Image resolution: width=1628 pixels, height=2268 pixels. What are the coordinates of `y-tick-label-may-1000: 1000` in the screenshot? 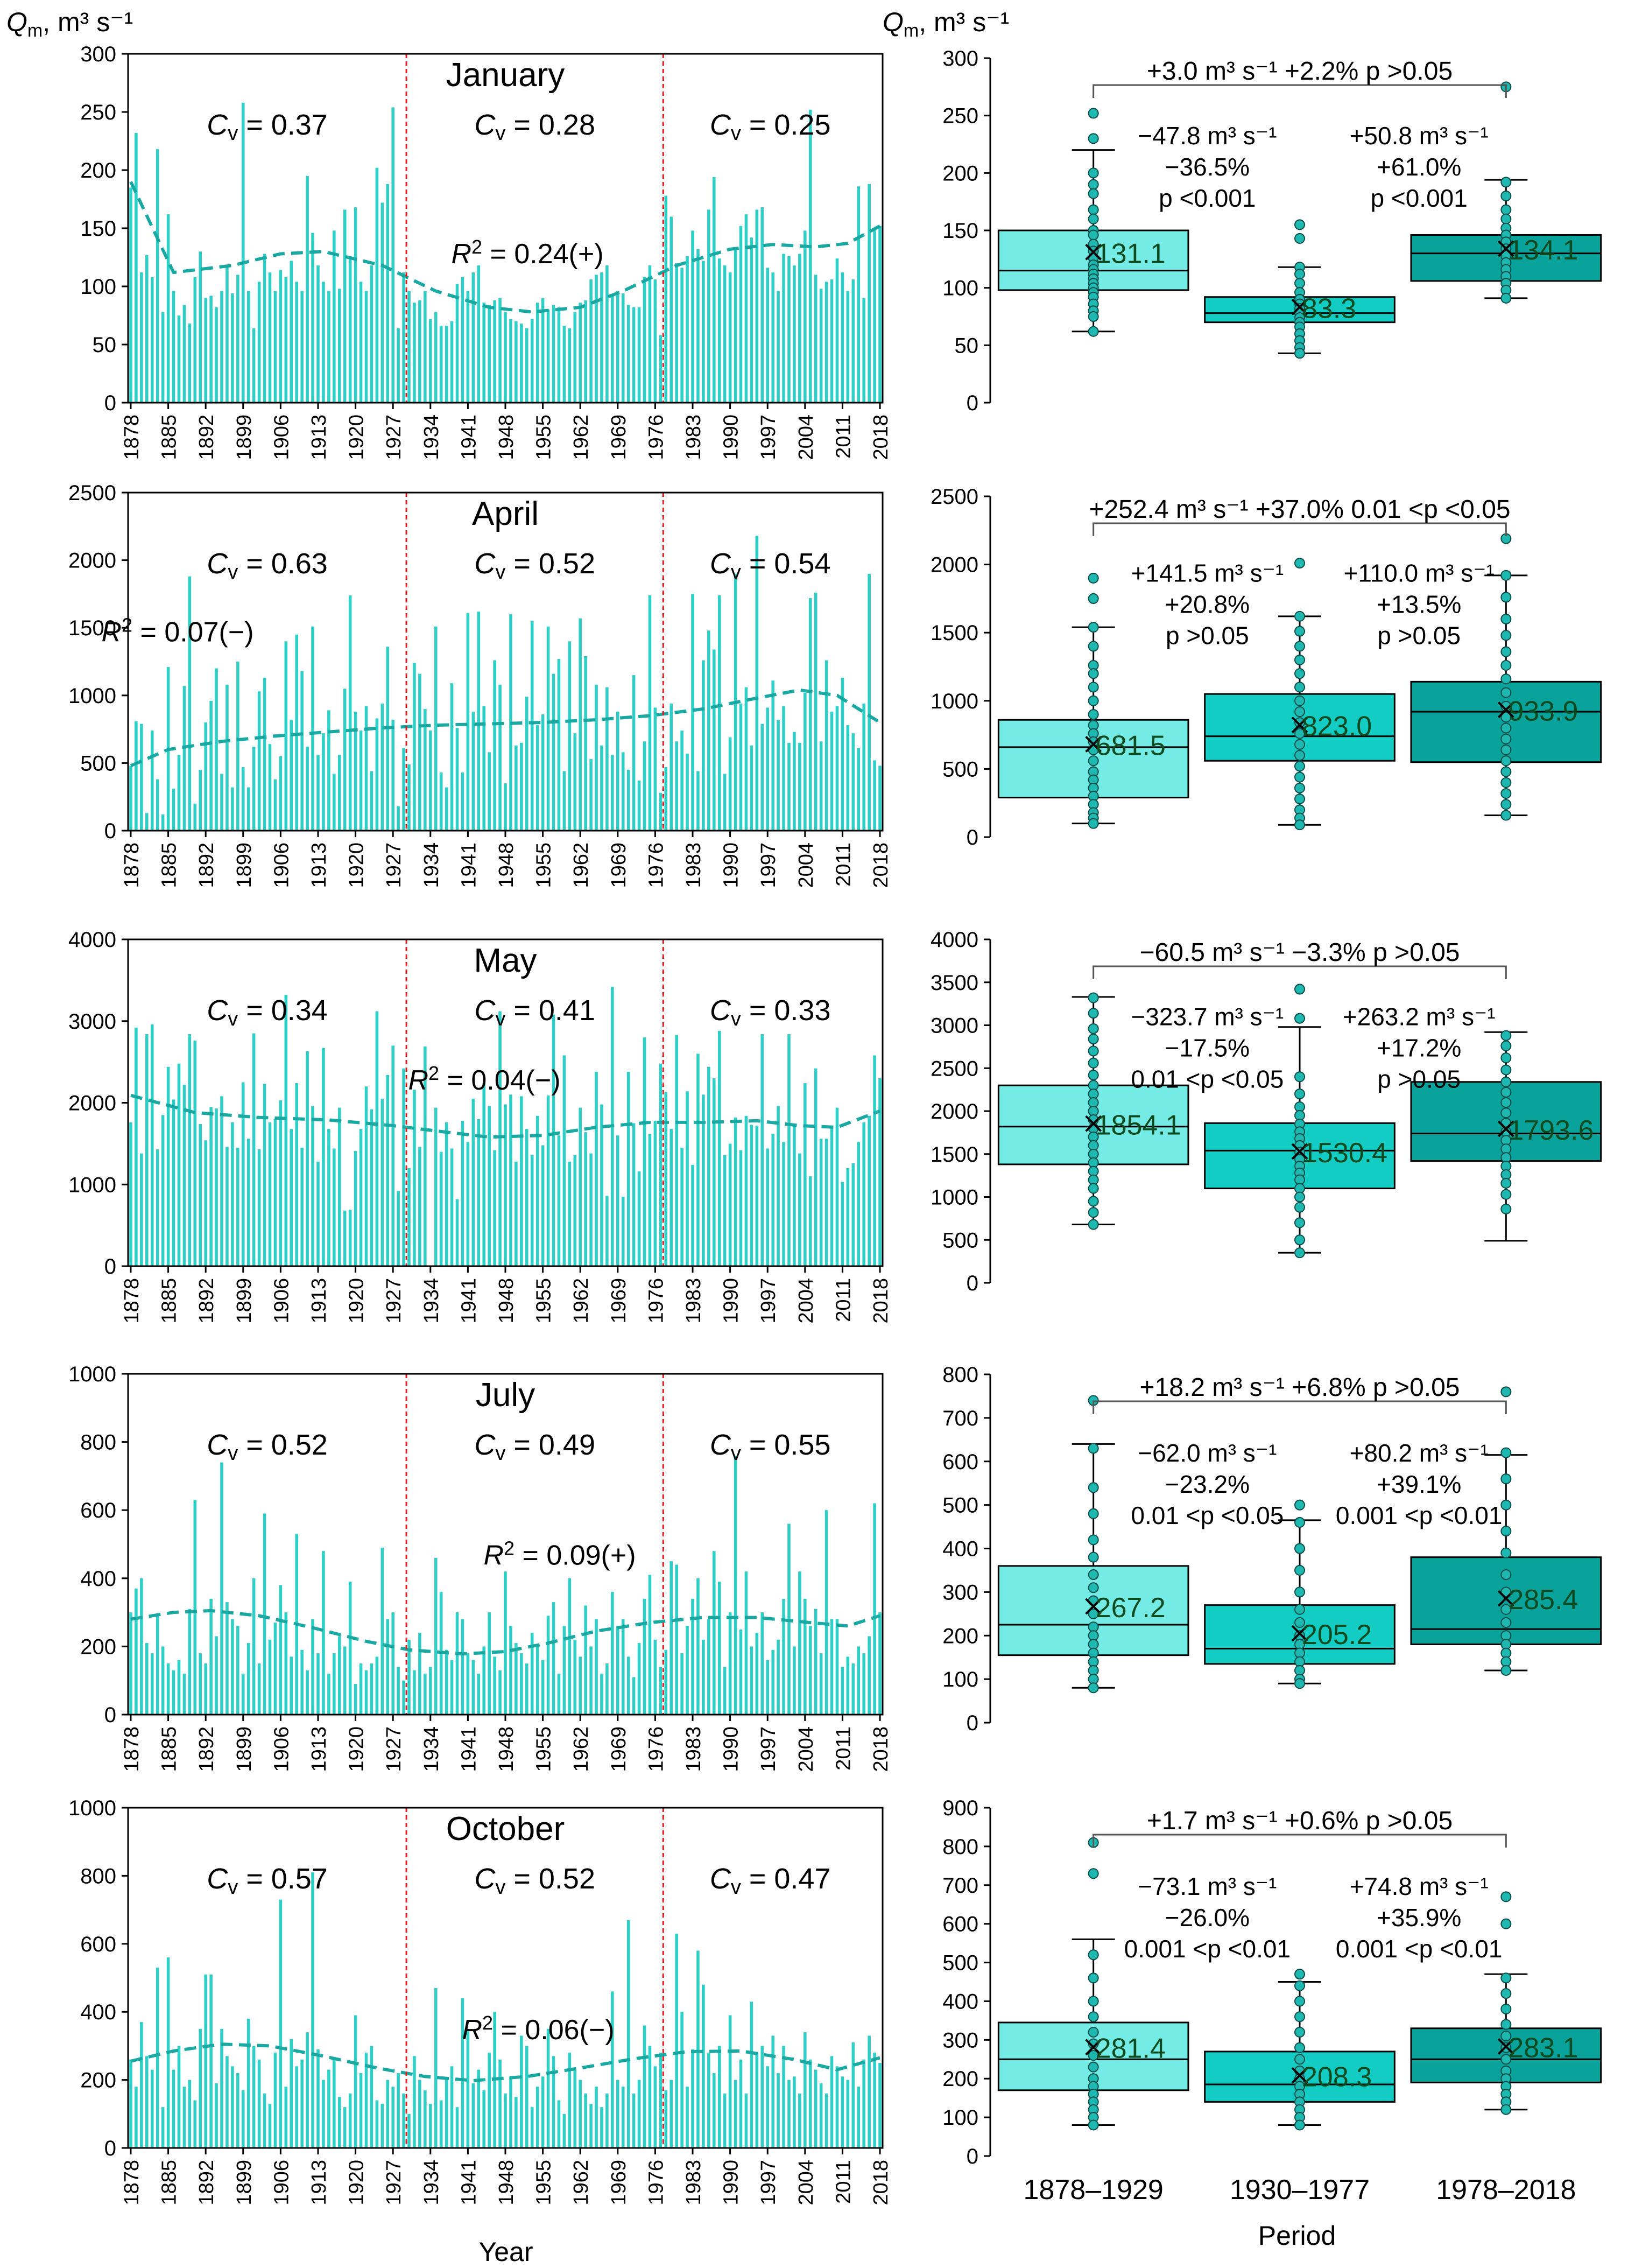 It's located at (92, 1185).